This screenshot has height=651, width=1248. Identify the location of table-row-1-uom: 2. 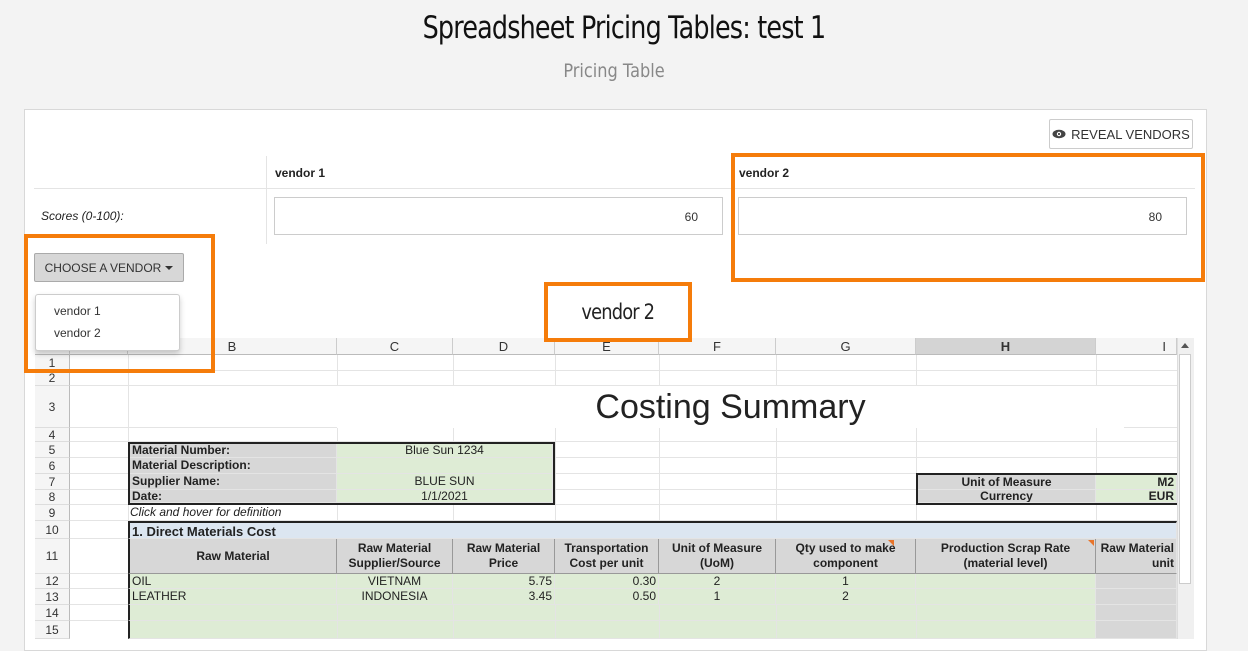
(717, 581).